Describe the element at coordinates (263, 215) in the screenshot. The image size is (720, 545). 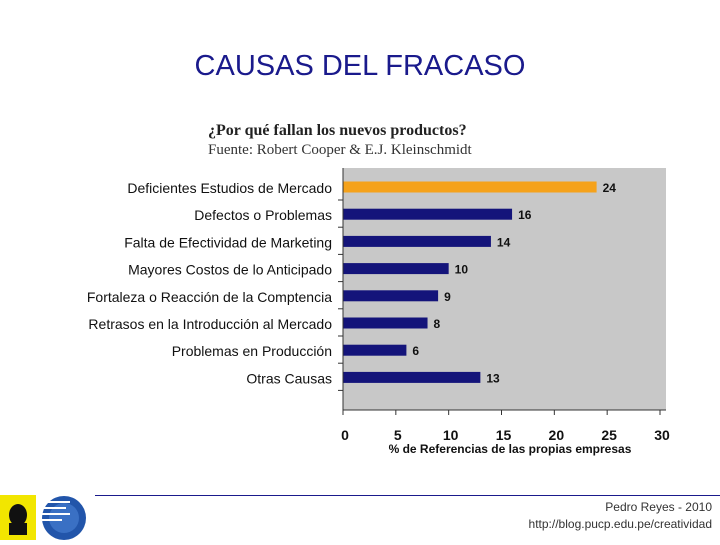
I see `category-label-2: Defectos o Problemas` at that location.